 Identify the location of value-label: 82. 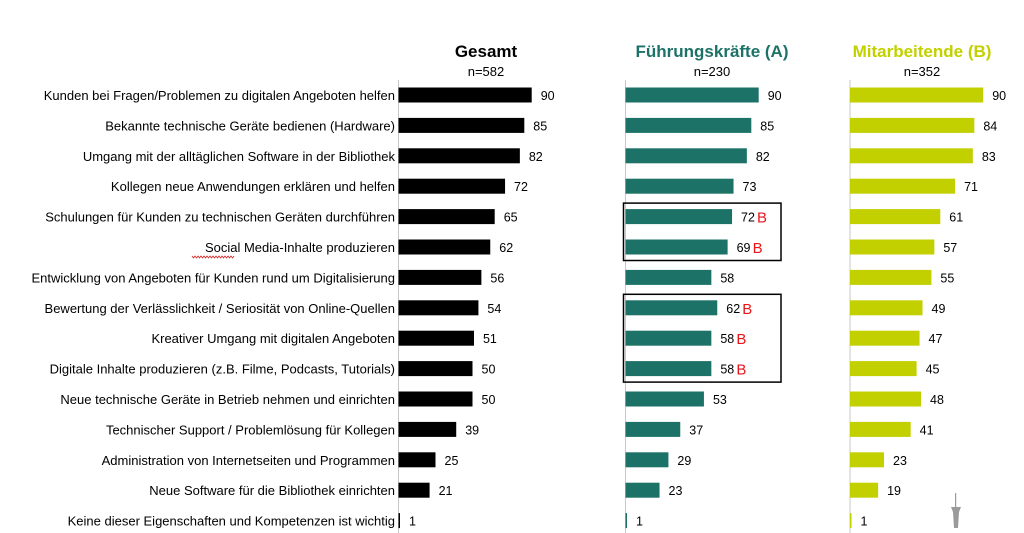
(763, 157).